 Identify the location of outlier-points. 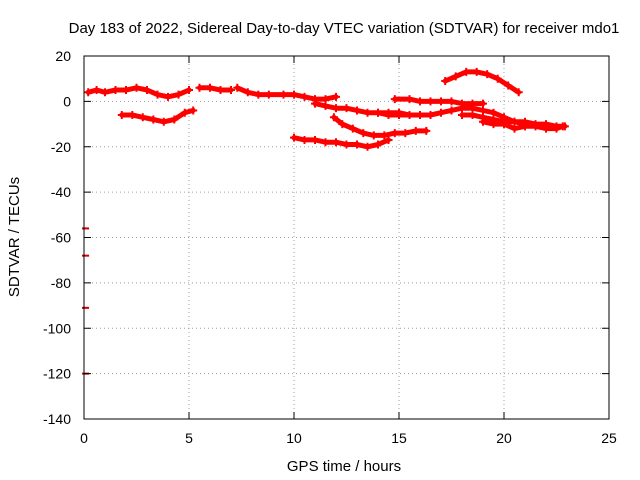
(86, 301).